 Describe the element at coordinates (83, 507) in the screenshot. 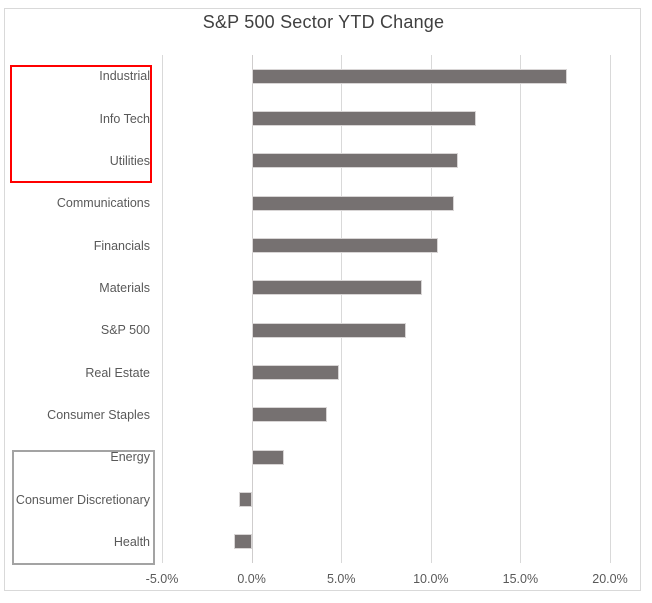

I see `gray-highlight-box` at that location.